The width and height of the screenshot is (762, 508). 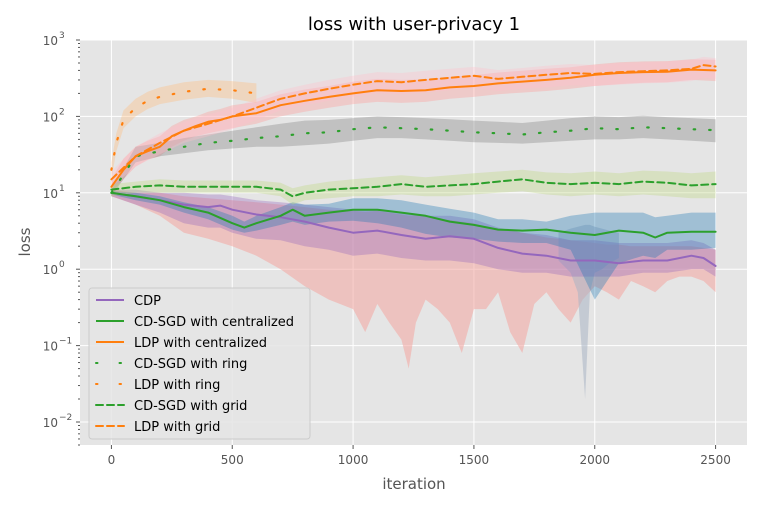 I want to click on x-axis-ticks: 0 500 1000 1500 2000 2500, so click(x=419, y=456).